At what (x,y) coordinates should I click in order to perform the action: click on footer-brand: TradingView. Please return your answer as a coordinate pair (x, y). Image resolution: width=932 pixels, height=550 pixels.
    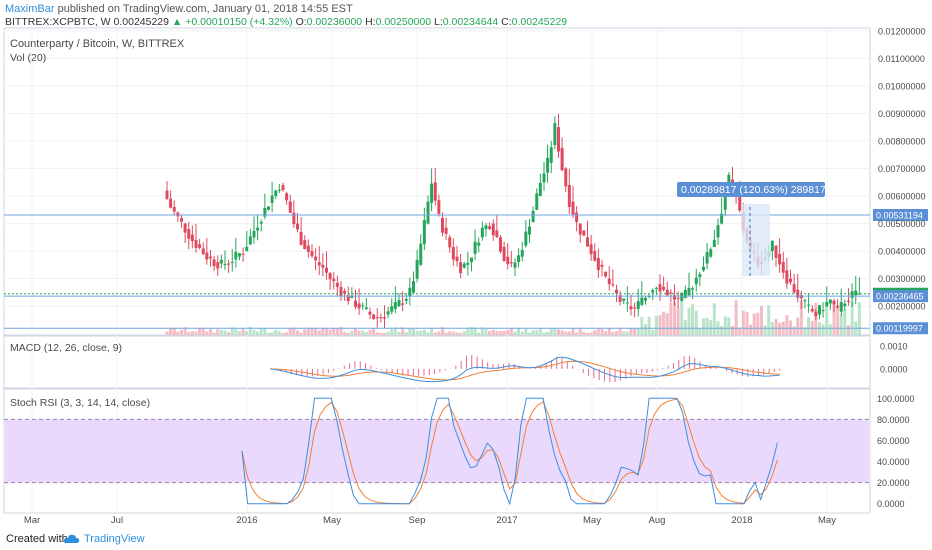
    Looking at the image, I should click on (114, 539).